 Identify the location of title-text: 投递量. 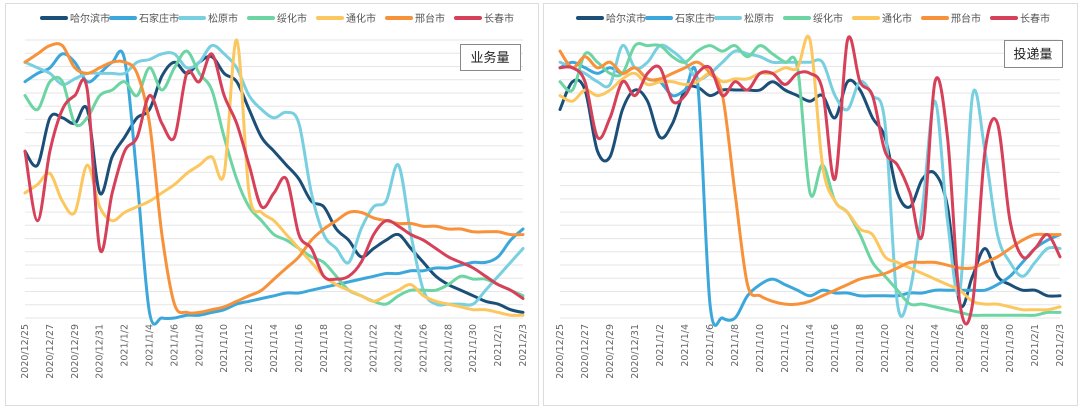
(1032, 55).